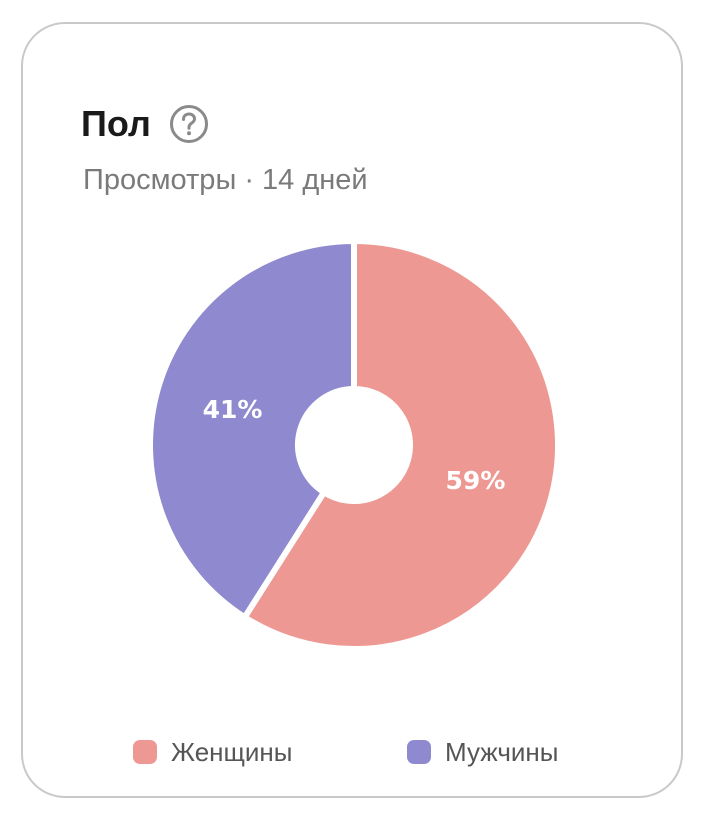 The width and height of the screenshot is (717, 823). Describe the element at coordinates (354, 752) in the screenshot. I see `chart-legend: Женщины Мужчины` at that location.